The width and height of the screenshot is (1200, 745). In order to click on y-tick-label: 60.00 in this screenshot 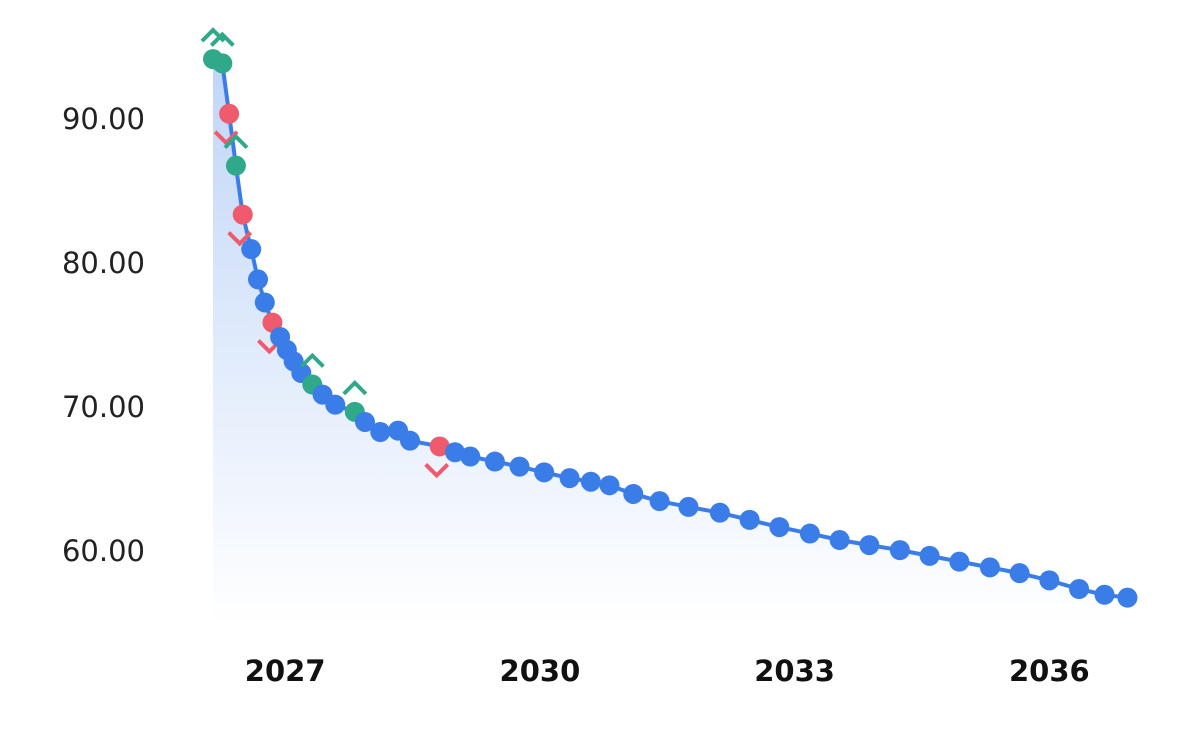, I will do `click(103, 551)`.